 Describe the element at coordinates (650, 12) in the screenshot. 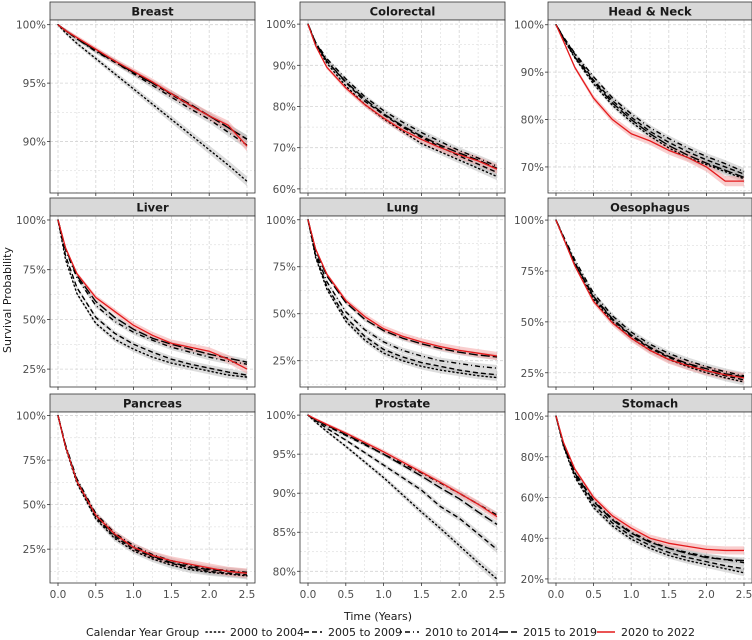

I see `facet-title: Head & Neck` at that location.